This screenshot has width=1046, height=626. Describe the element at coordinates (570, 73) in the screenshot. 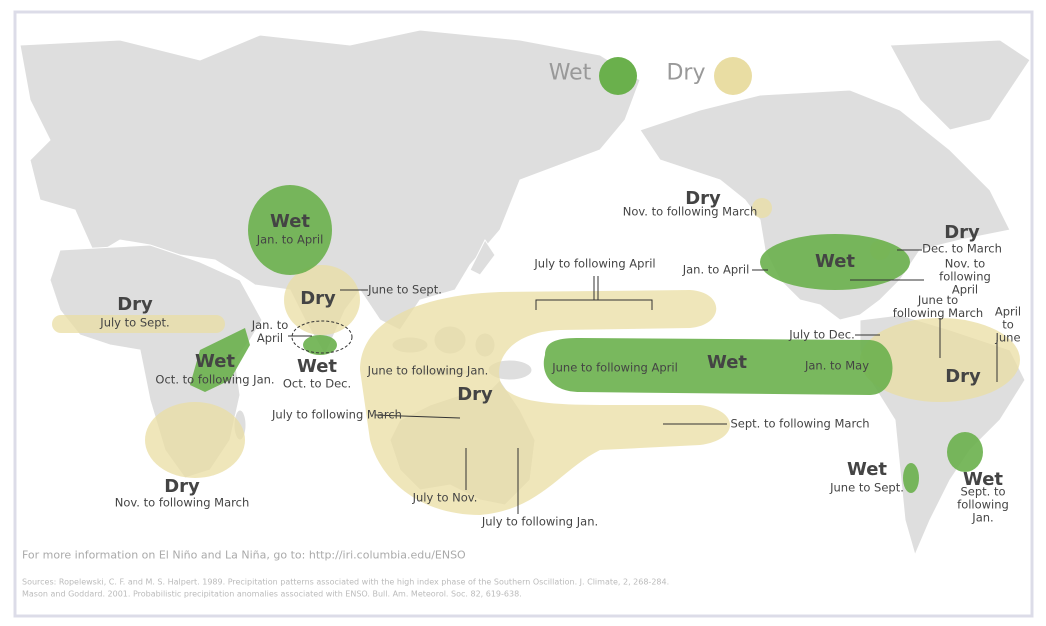

I see `legend-label: Wet` at that location.